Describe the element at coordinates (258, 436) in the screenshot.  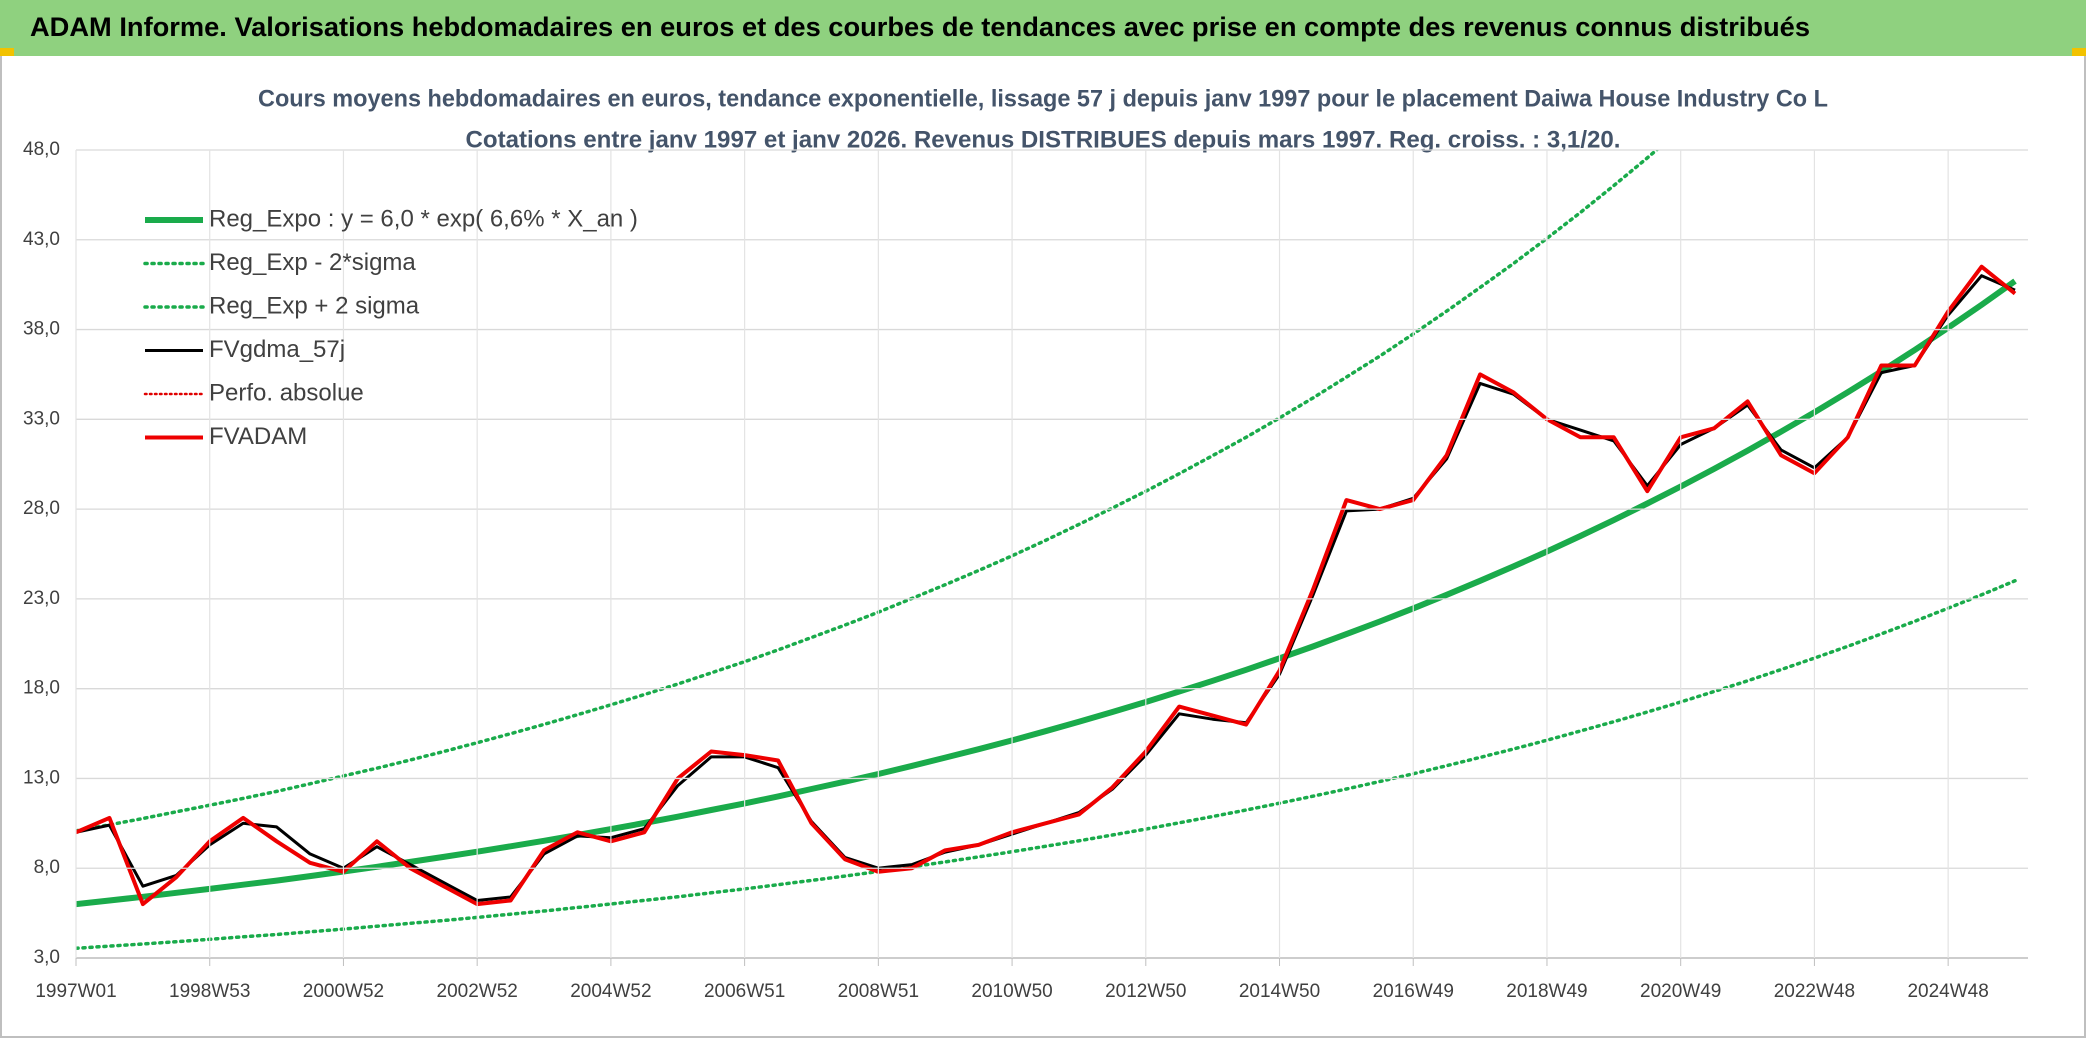
I see `legend-label: FVADAM` at that location.